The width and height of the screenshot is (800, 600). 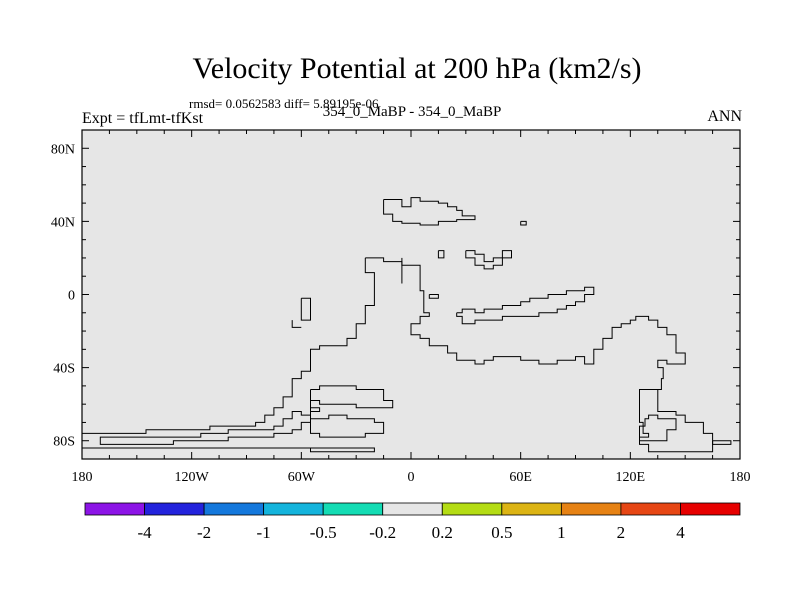 I want to click on chart-title: Velocity Potential at 200 hPa (km2/s), so click(x=417, y=68).